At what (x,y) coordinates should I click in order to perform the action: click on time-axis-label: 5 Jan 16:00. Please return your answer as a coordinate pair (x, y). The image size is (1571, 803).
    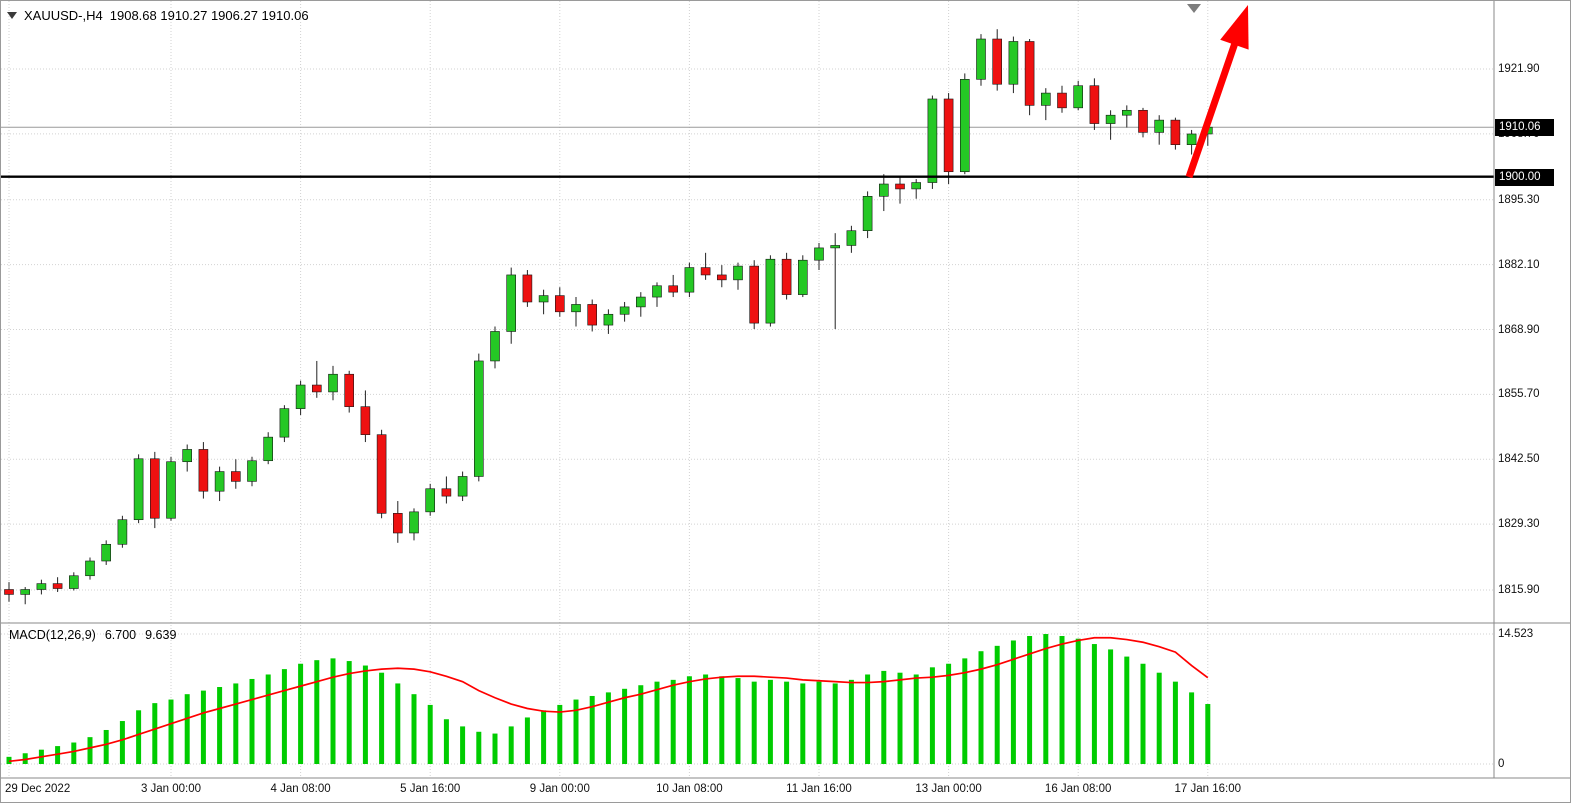
    Looking at the image, I should click on (430, 789).